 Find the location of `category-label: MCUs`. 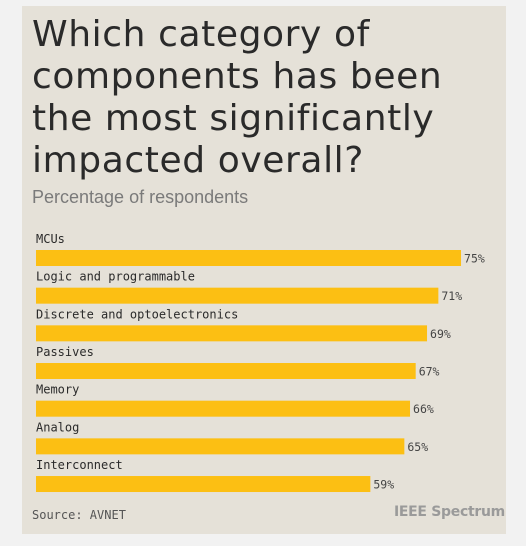

category-label: MCUs is located at coordinates (50, 239).